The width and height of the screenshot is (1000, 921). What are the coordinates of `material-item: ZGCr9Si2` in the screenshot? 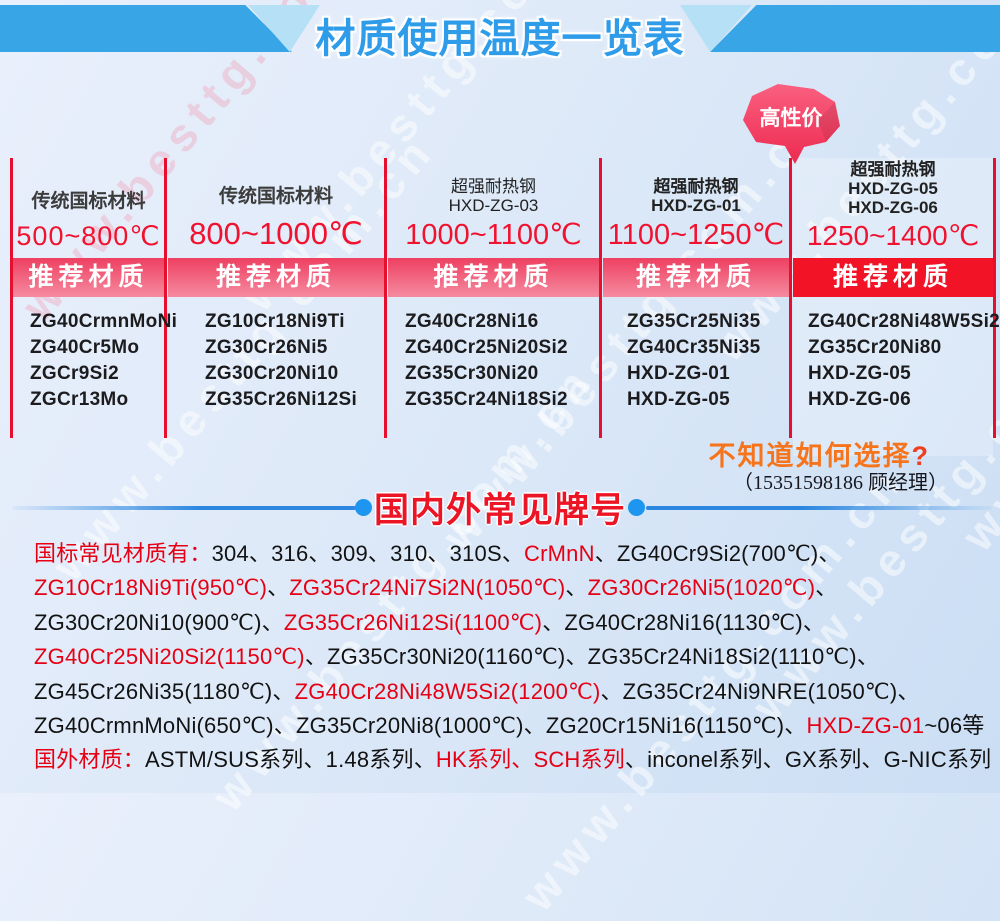 It's located at (74, 373).